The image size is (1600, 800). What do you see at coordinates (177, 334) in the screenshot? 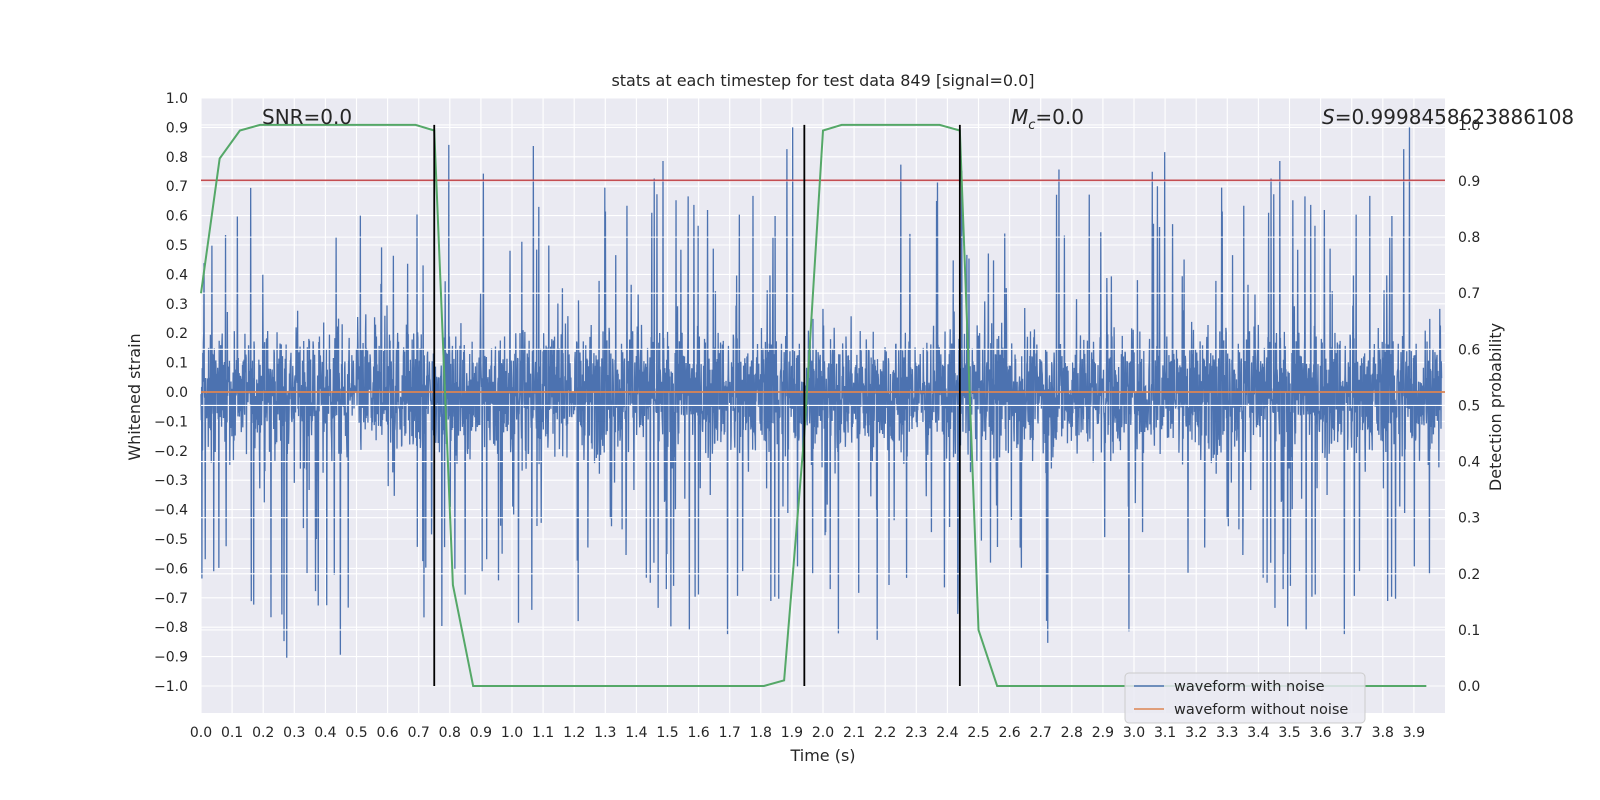
I see `y-tick-label: 0.2` at bounding box center [177, 334].